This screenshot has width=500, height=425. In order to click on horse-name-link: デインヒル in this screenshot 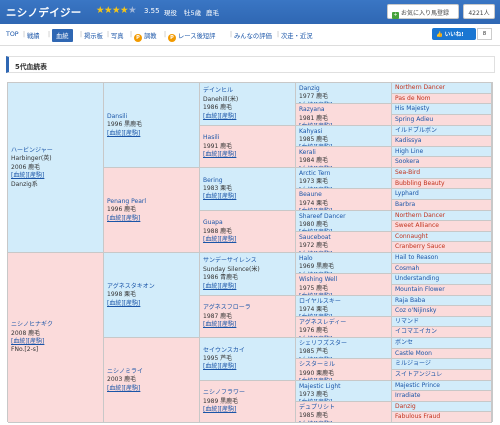, I will do `click(218, 91)`.